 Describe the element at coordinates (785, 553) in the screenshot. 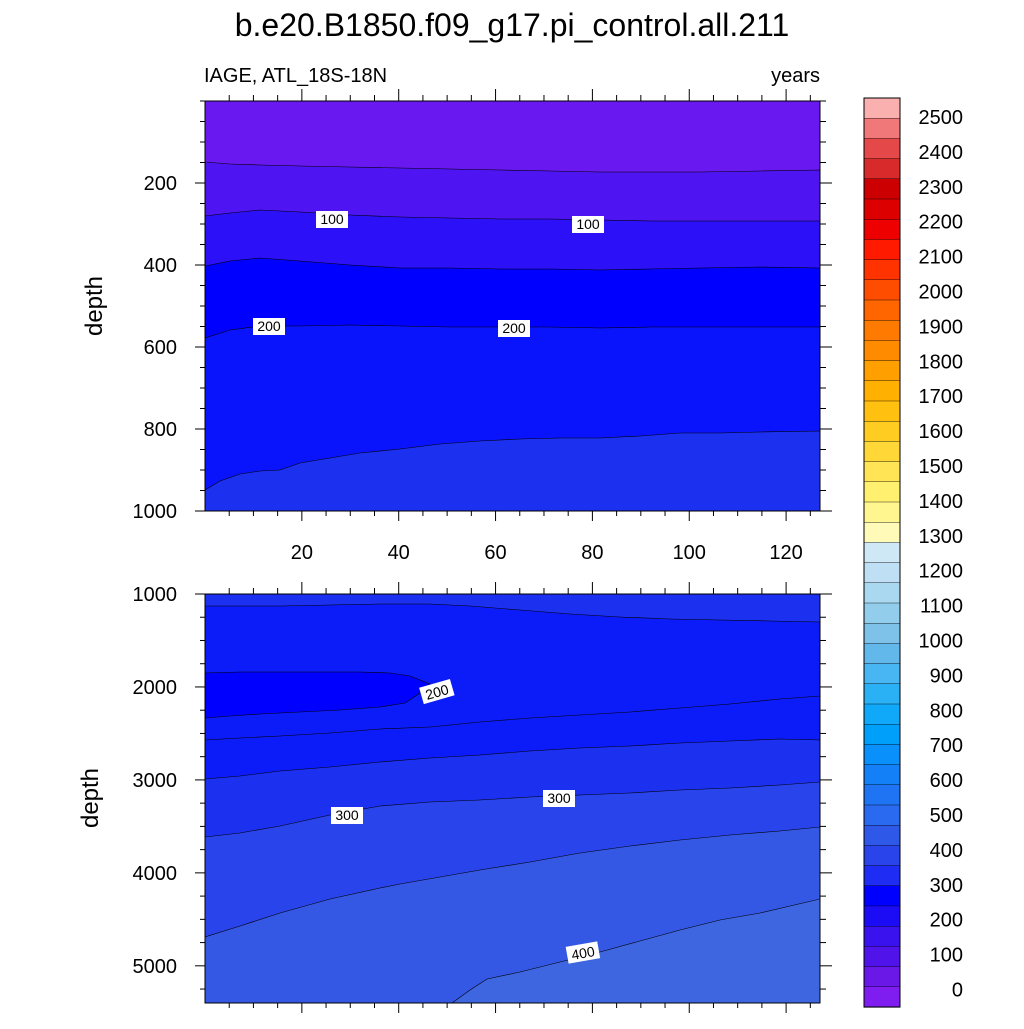

I see `top-x-tick-label: 120` at that location.